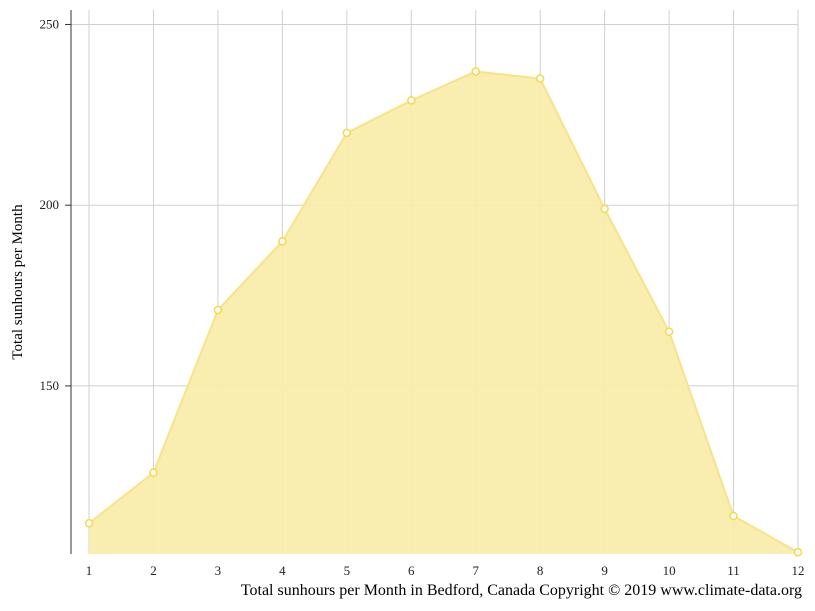 This screenshot has height=611, width=815. I want to click on y-axis-label: Total sunhours per Month, so click(18, 282).